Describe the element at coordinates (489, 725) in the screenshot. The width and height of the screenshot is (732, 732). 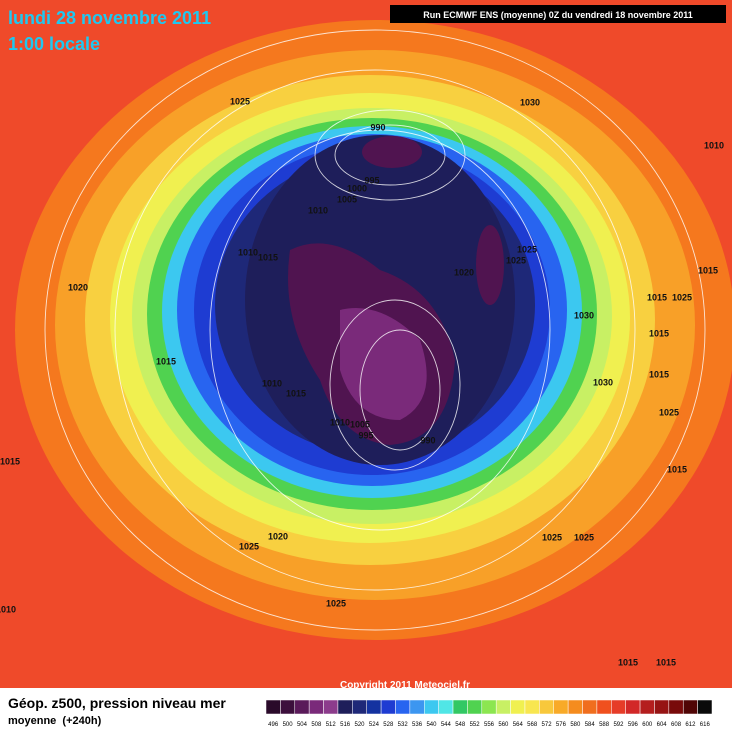
I see `scale-label: 556` at that location.